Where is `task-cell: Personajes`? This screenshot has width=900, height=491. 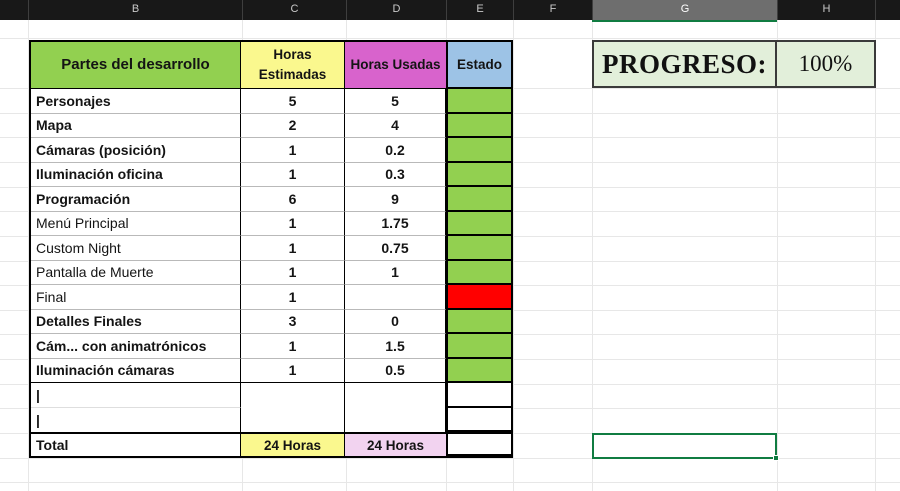
task-cell: Personajes is located at coordinates (136, 101).